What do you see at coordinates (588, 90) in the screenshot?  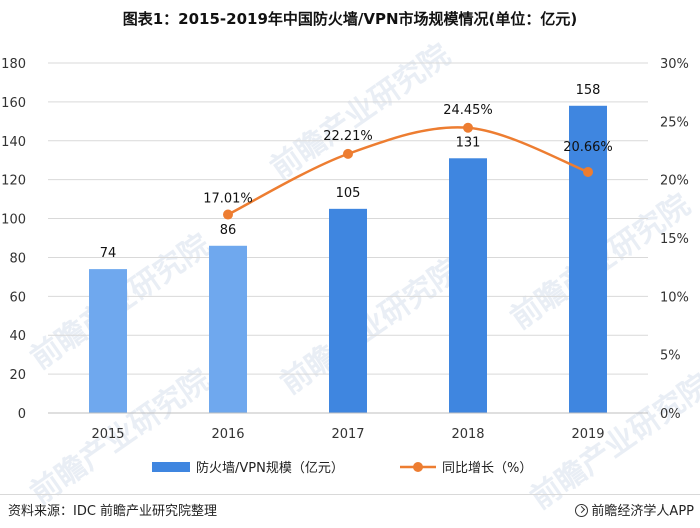 I see `bar-data-label: 158` at bounding box center [588, 90].